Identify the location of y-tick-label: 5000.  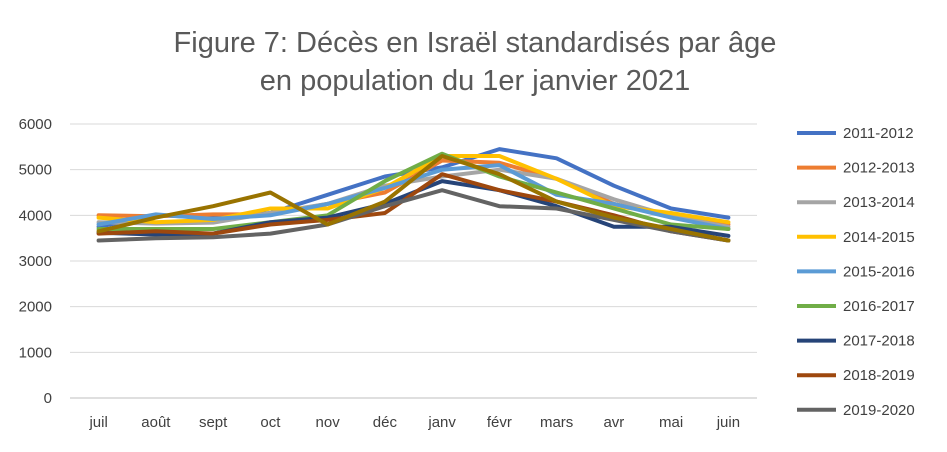
(35, 170).